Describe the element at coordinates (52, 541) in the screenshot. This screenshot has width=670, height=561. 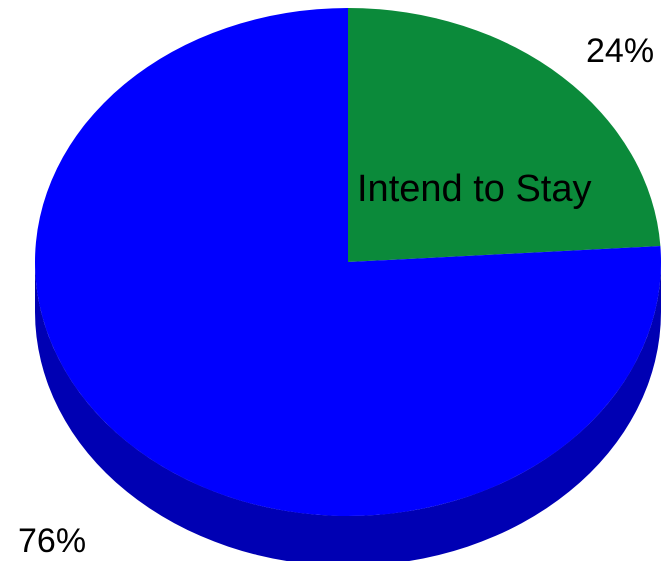
I see `slice-value-label-other: 76%` at that location.